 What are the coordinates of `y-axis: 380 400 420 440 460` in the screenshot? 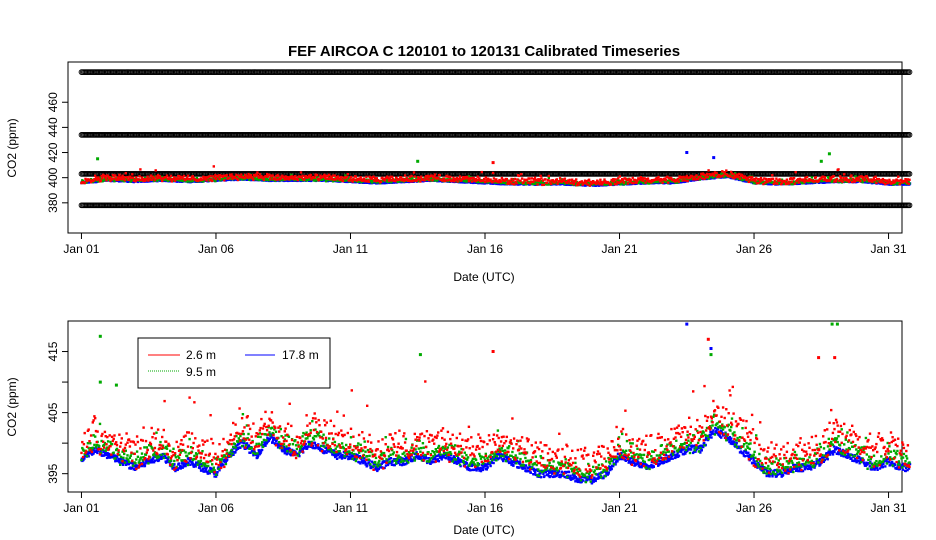 It's located at (57, 152).